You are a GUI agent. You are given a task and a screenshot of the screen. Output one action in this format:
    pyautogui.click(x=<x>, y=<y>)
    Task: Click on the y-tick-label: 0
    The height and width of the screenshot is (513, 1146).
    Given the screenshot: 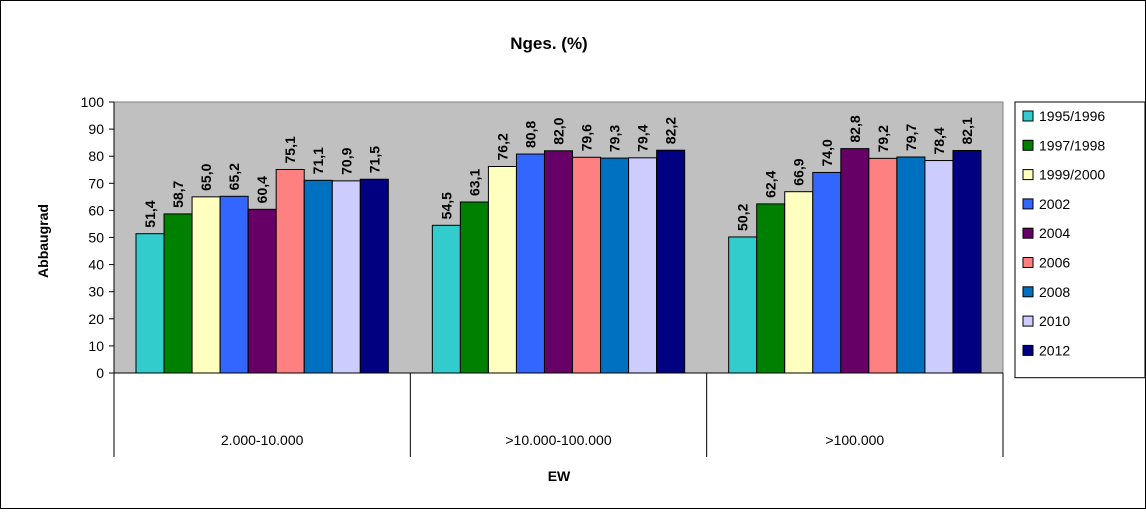 What is the action you would take?
    pyautogui.click(x=100, y=373)
    